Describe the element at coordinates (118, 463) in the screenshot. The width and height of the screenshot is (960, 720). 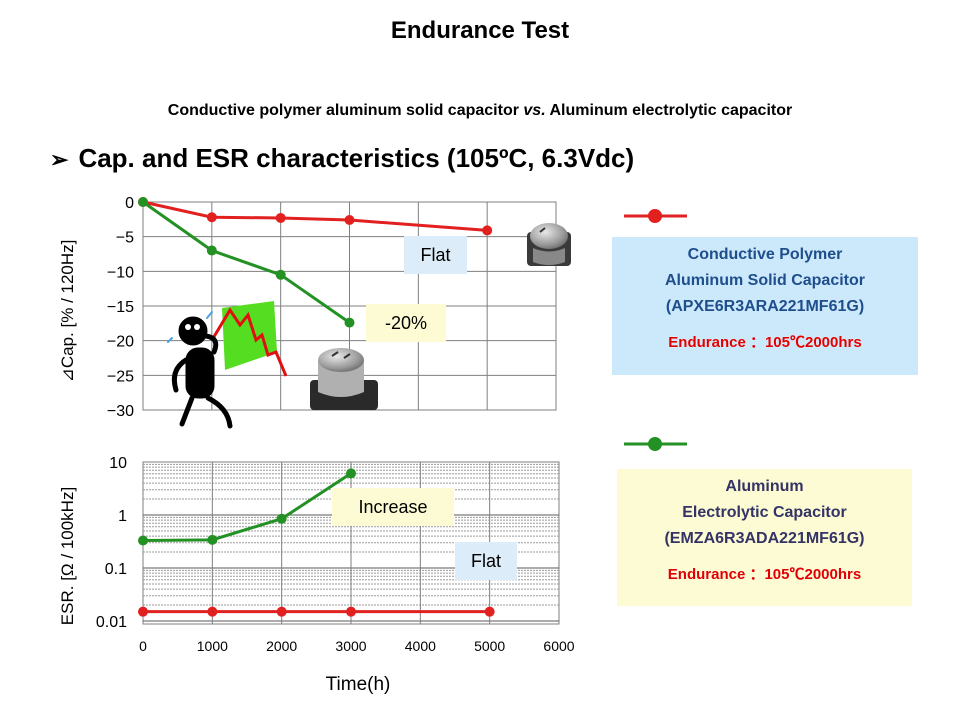
I see `esr-y-tick-label: 10` at that location.